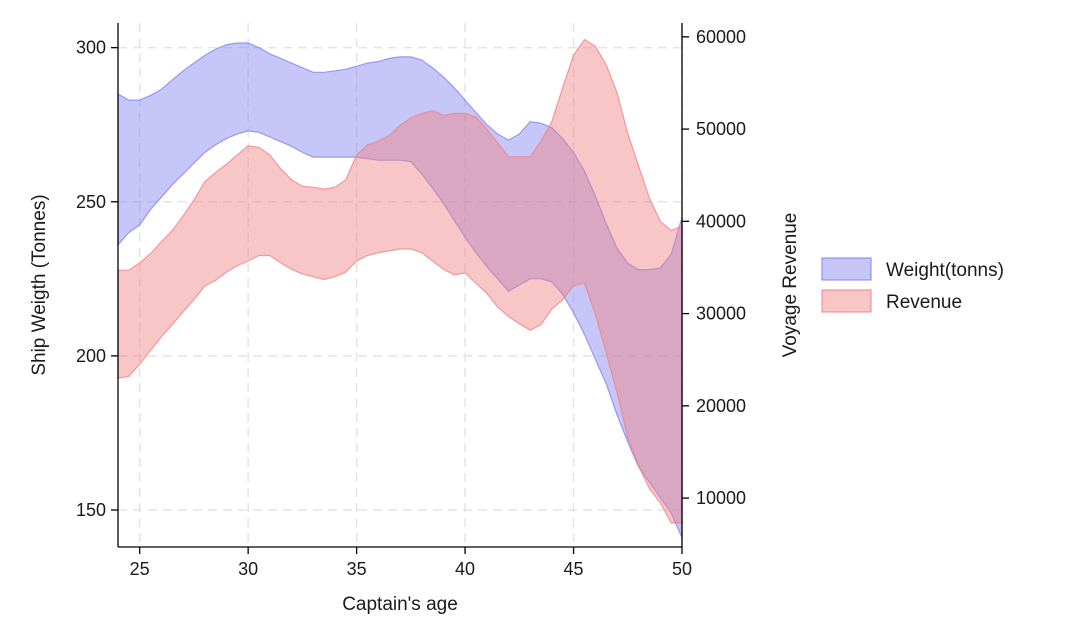  I want to click on x-tick-label-5: 50, so click(682, 569).